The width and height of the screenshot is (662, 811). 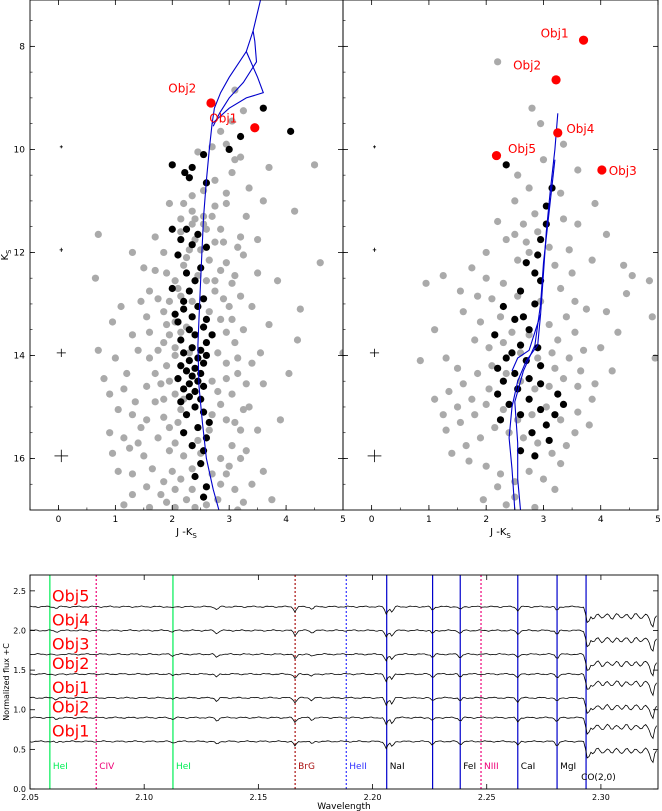 I want to click on x-tick-label: 2.20, so click(x=373, y=797).